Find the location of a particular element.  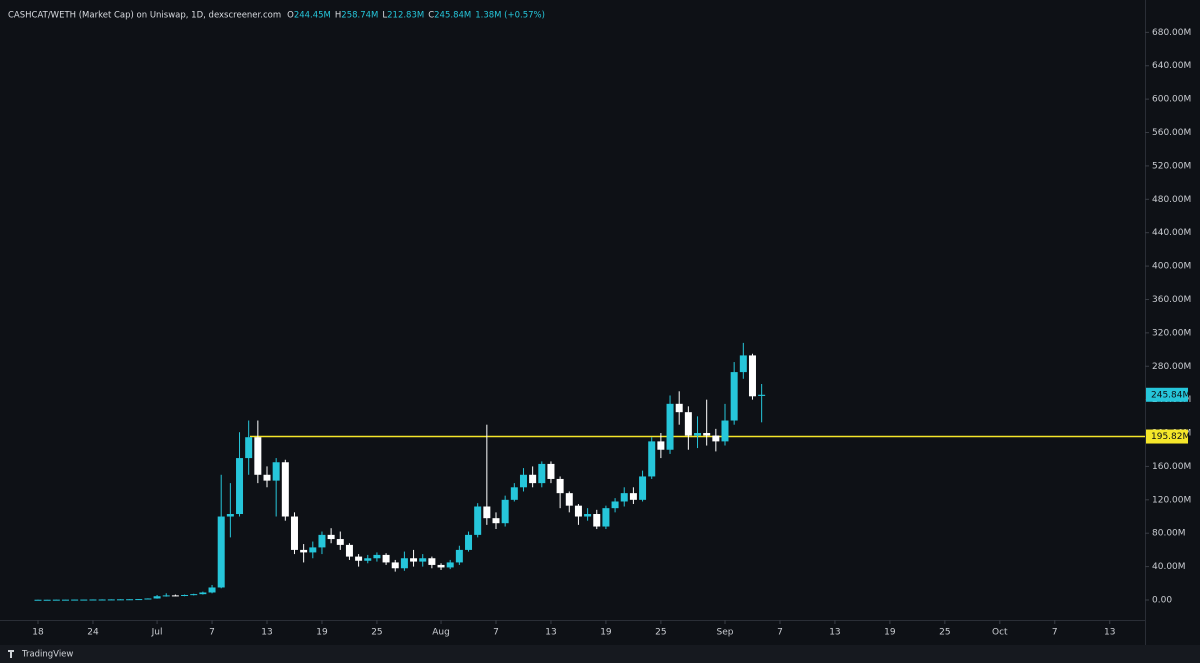

y-tick-label: 560.00M is located at coordinates (1171, 133).